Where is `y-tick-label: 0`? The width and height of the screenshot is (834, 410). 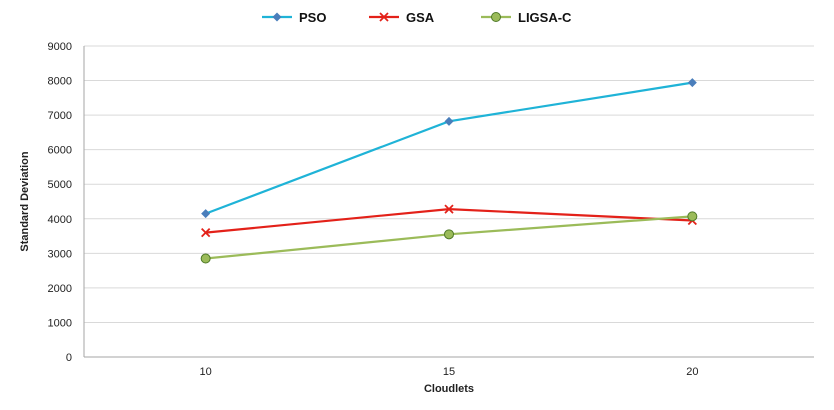 y-tick-label: 0 is located at coordinates (69, 358).